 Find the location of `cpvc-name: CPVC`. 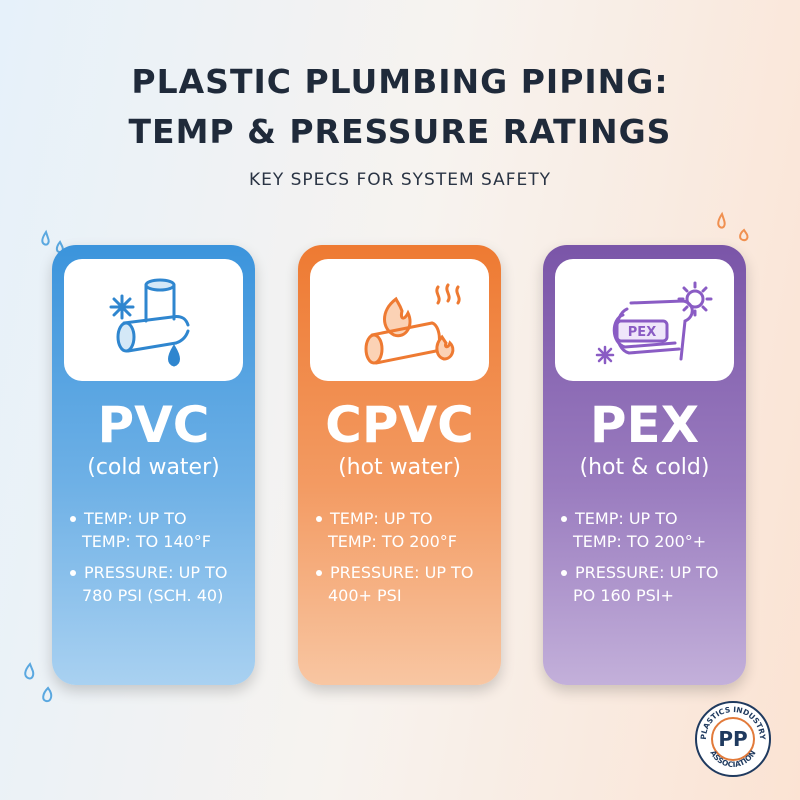

cpvc-name: CPVC is located at coordinates (399, 425).